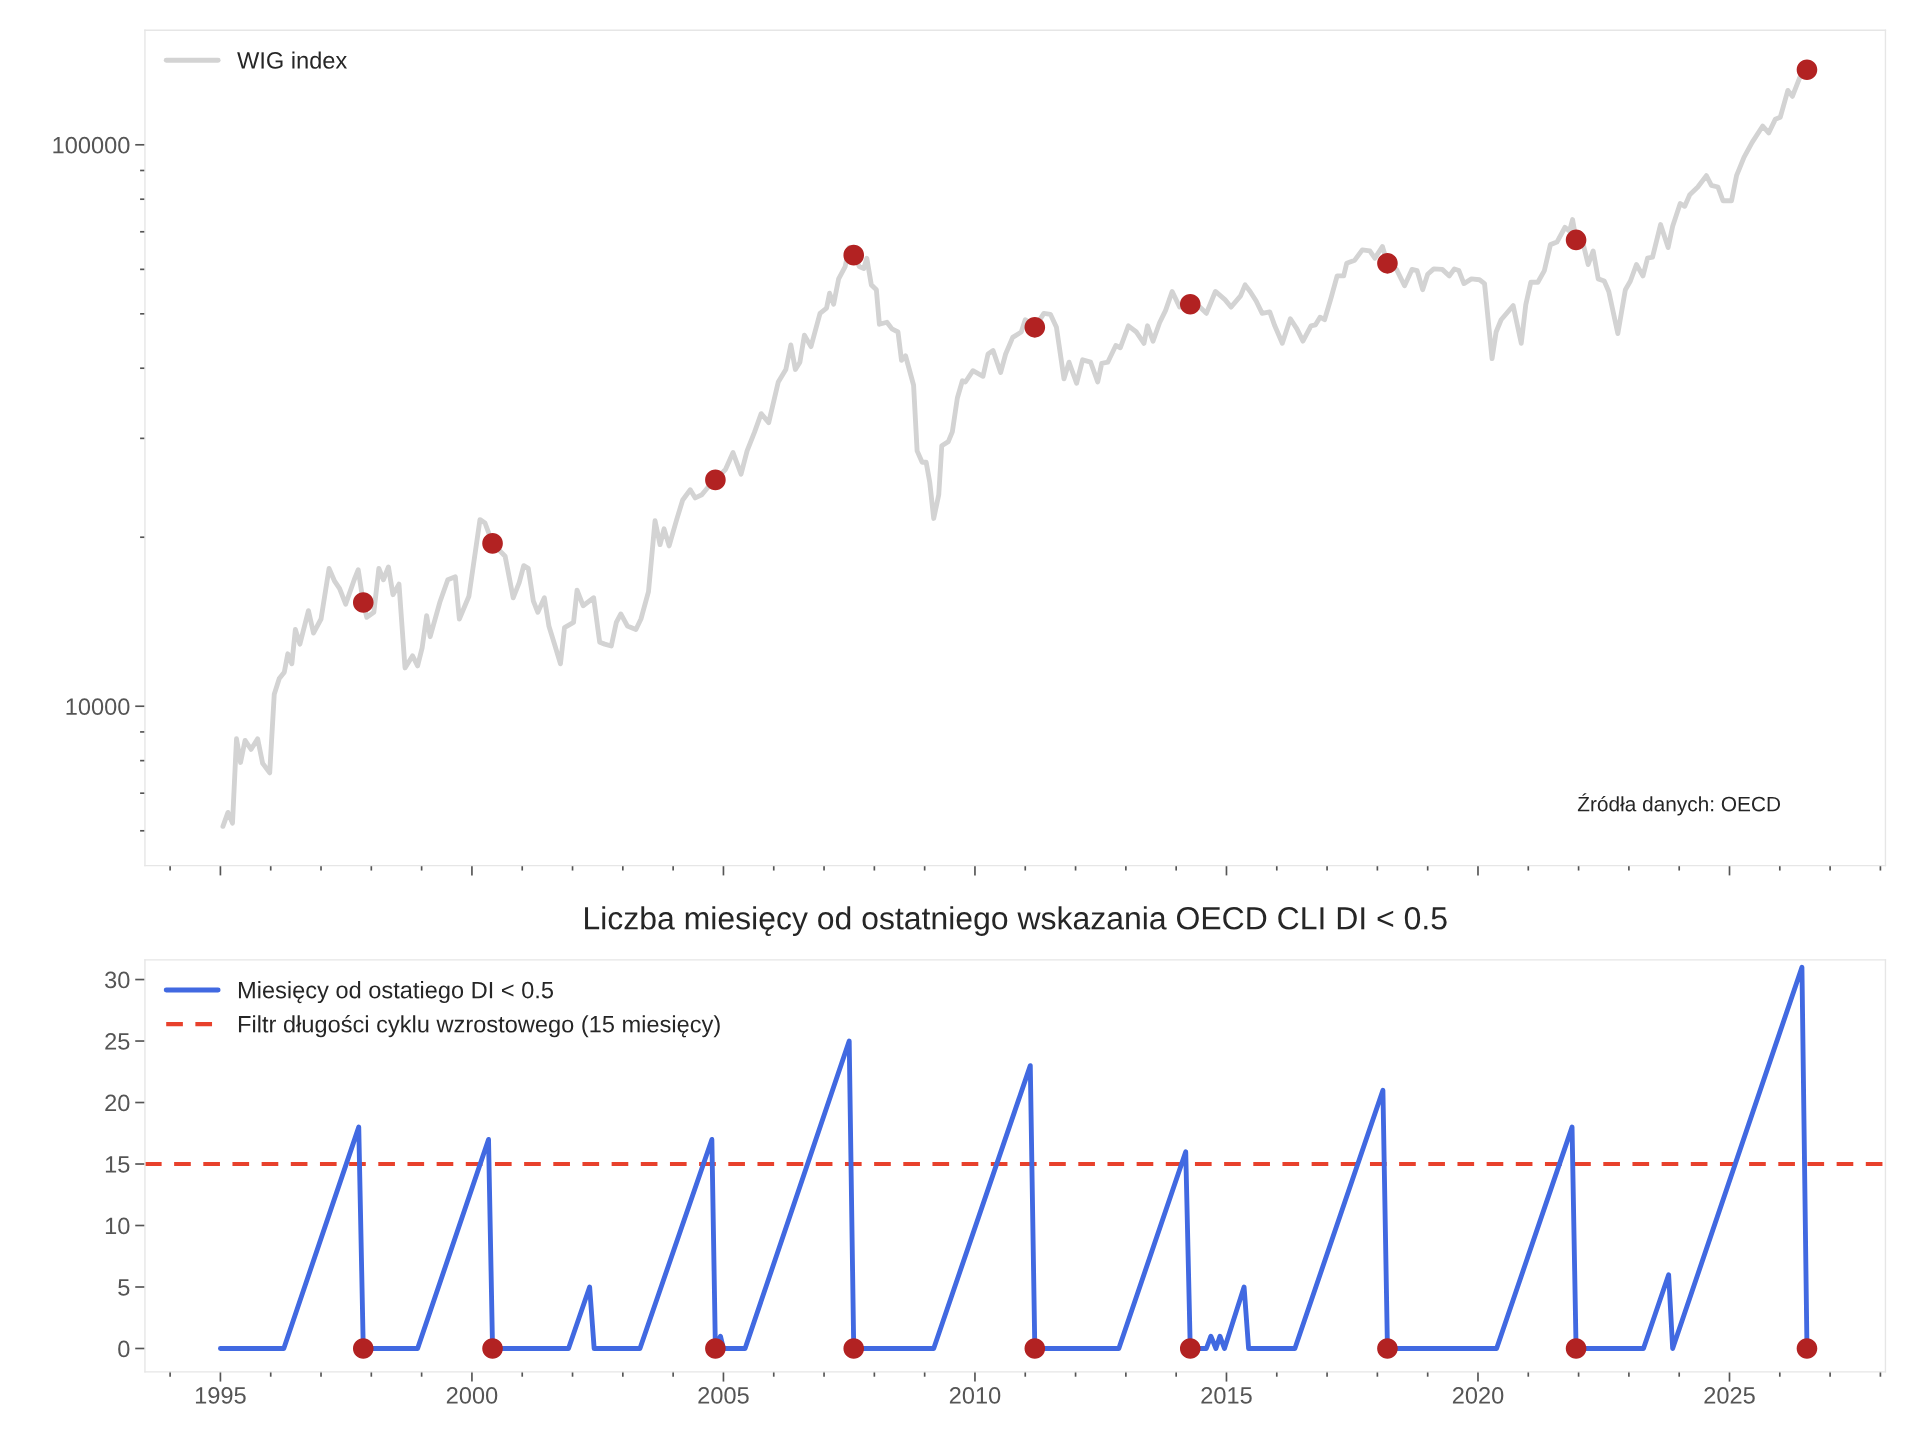 Image resolution: width=1920 pixels, height=1438 pixels. Describe the element at coordinates (91, 145) in the screenshot. I see `y-tick-label: 100000` at that location.